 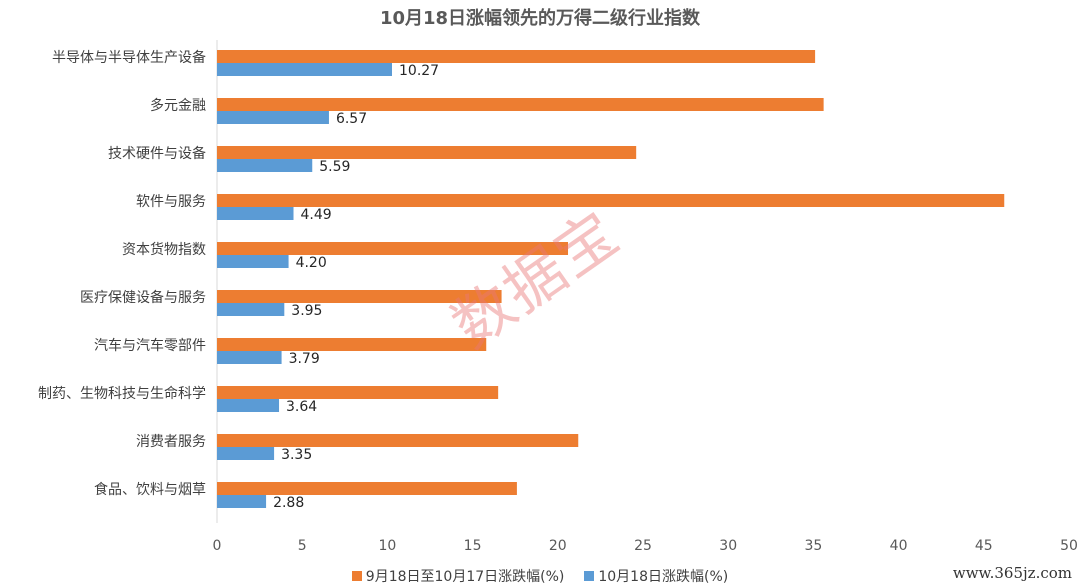 What do you see at coordinates (296, 455) in the screenshot?
I see `data-label: 3.35` at bounding box center [296, 455].